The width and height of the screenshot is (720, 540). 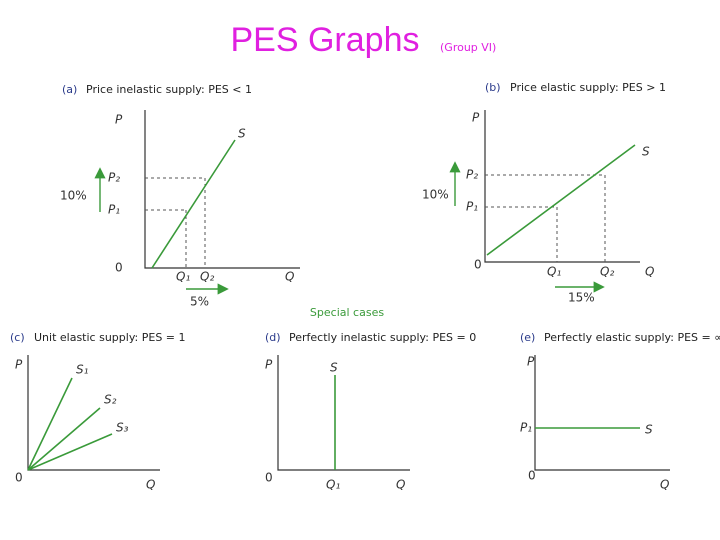 What do you see at coordinates (588, 87) in the screenshot?
I see `panel-caption: Price elastic supply: PES > 1` at bounding box center [588, 87].